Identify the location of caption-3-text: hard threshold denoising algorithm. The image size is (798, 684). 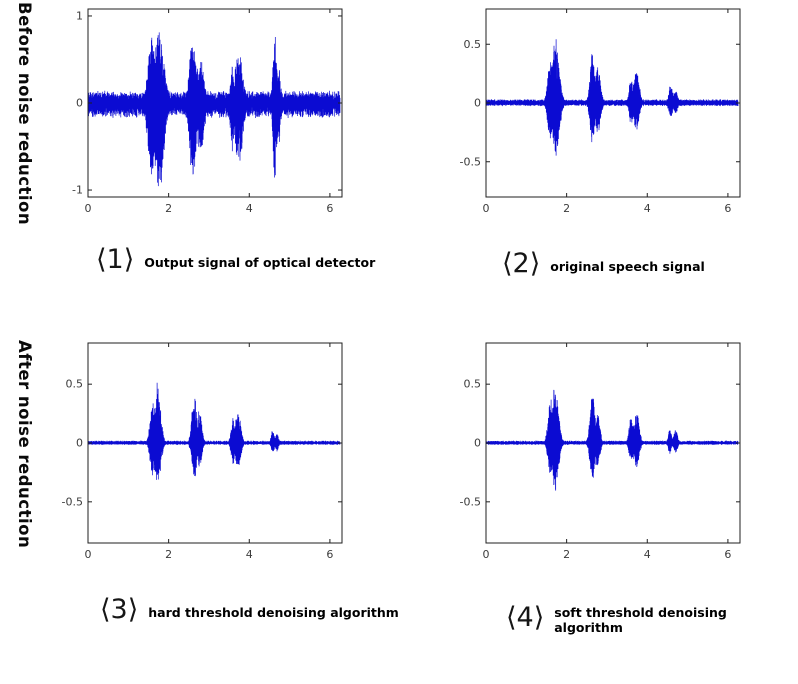
(273, 612).